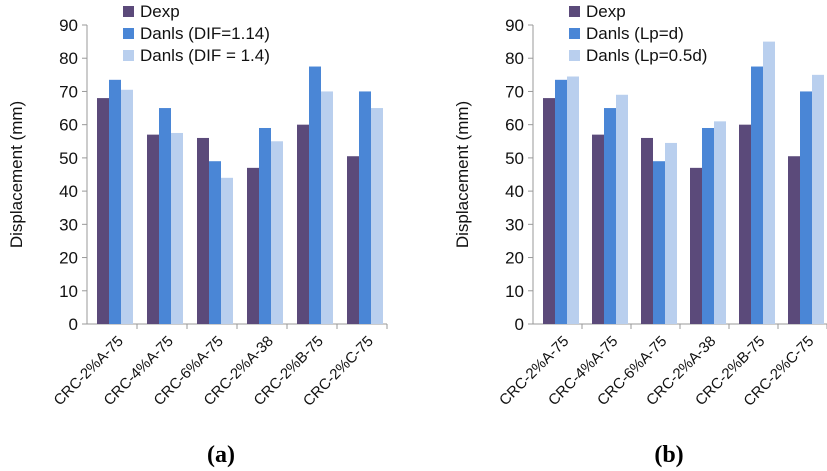  Describe the element at coordinates (205, 55) in the screenshot. I see `legend-label: Danls (DIF = 1.4)` at that location.